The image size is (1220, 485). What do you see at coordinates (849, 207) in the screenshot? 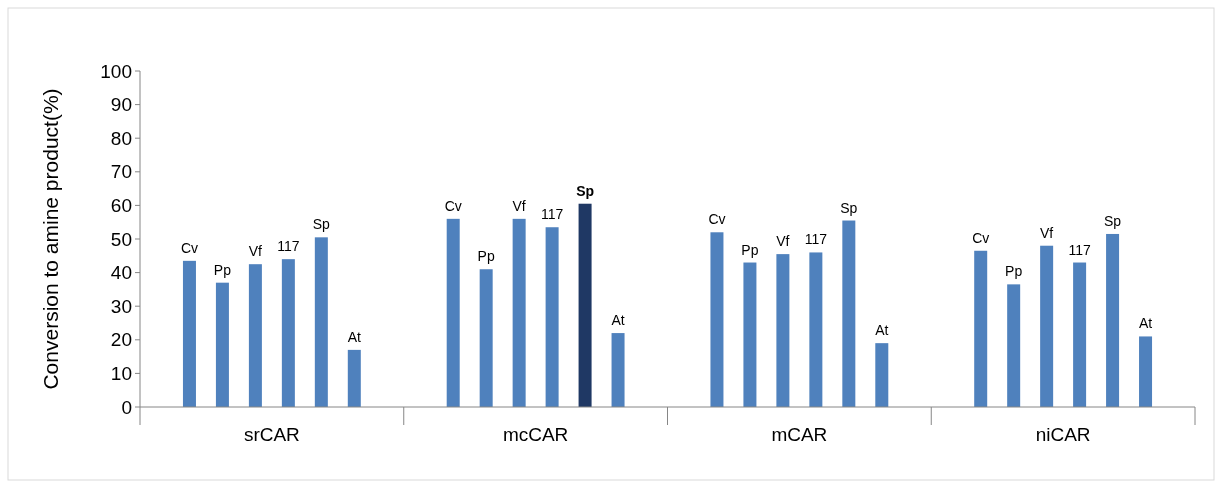
I see `series-label: Sp` at bounding box center [849, 207].